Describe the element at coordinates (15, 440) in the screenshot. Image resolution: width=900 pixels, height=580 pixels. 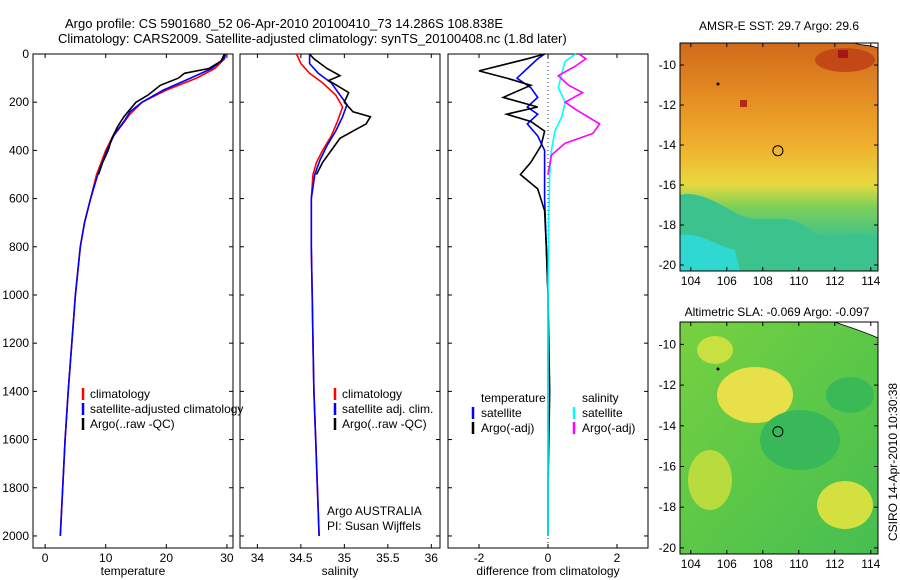
I see `y-tick-label: 1600` at that location.